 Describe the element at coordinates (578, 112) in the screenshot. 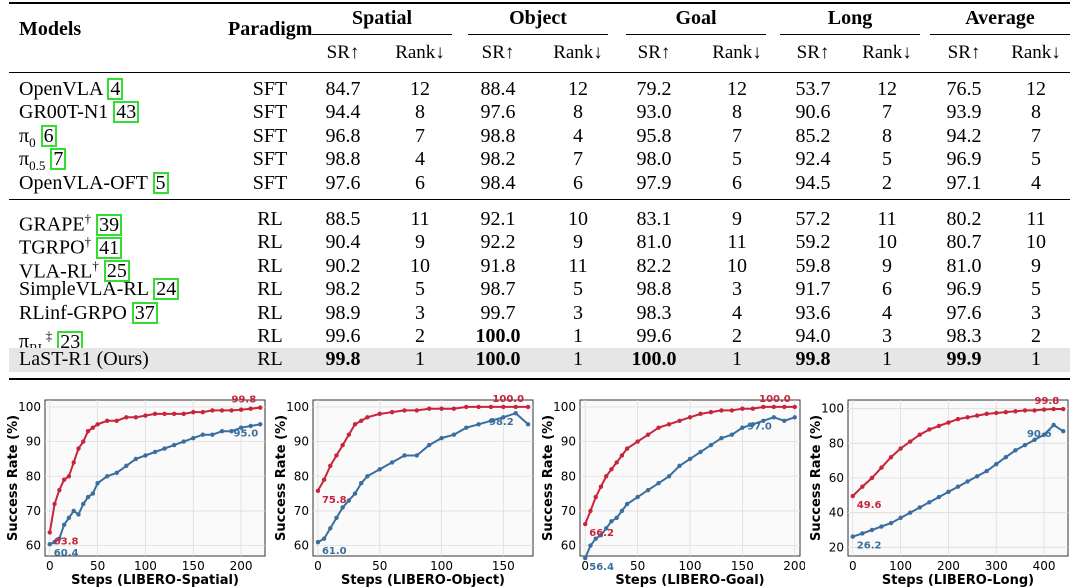

I see `rank-cell: 8` at that location.